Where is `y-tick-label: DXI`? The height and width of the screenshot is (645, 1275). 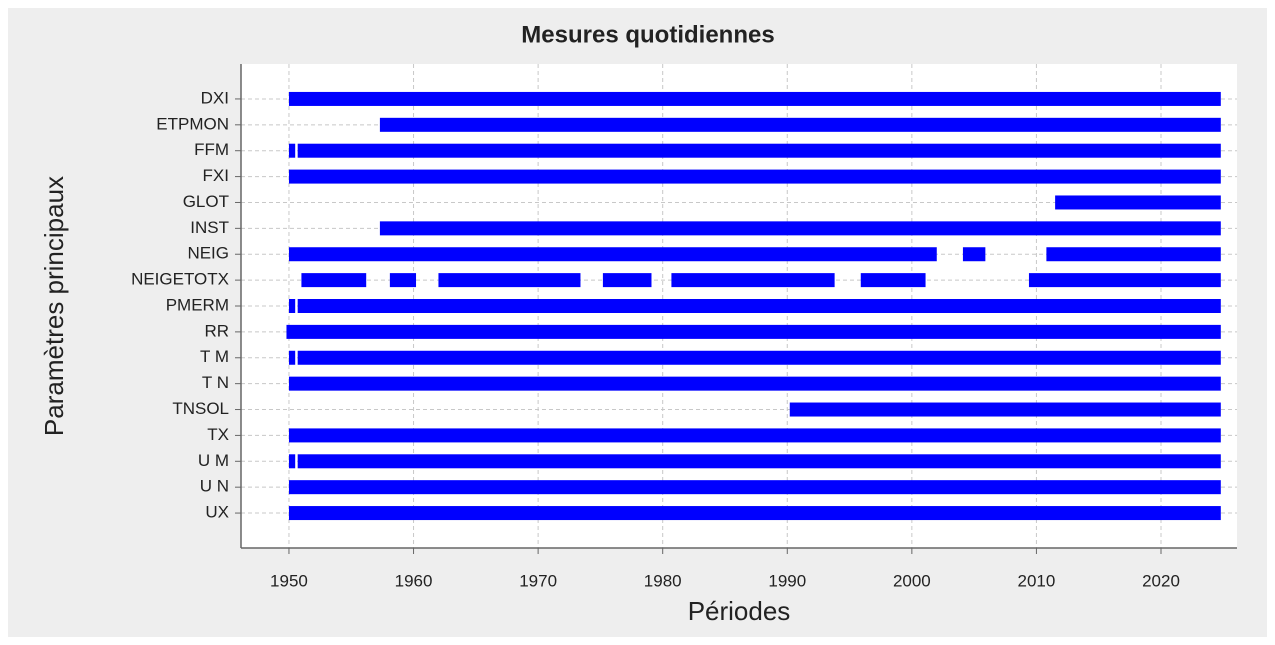
y-tick-label: DXI is located at coordinates (215, 97).